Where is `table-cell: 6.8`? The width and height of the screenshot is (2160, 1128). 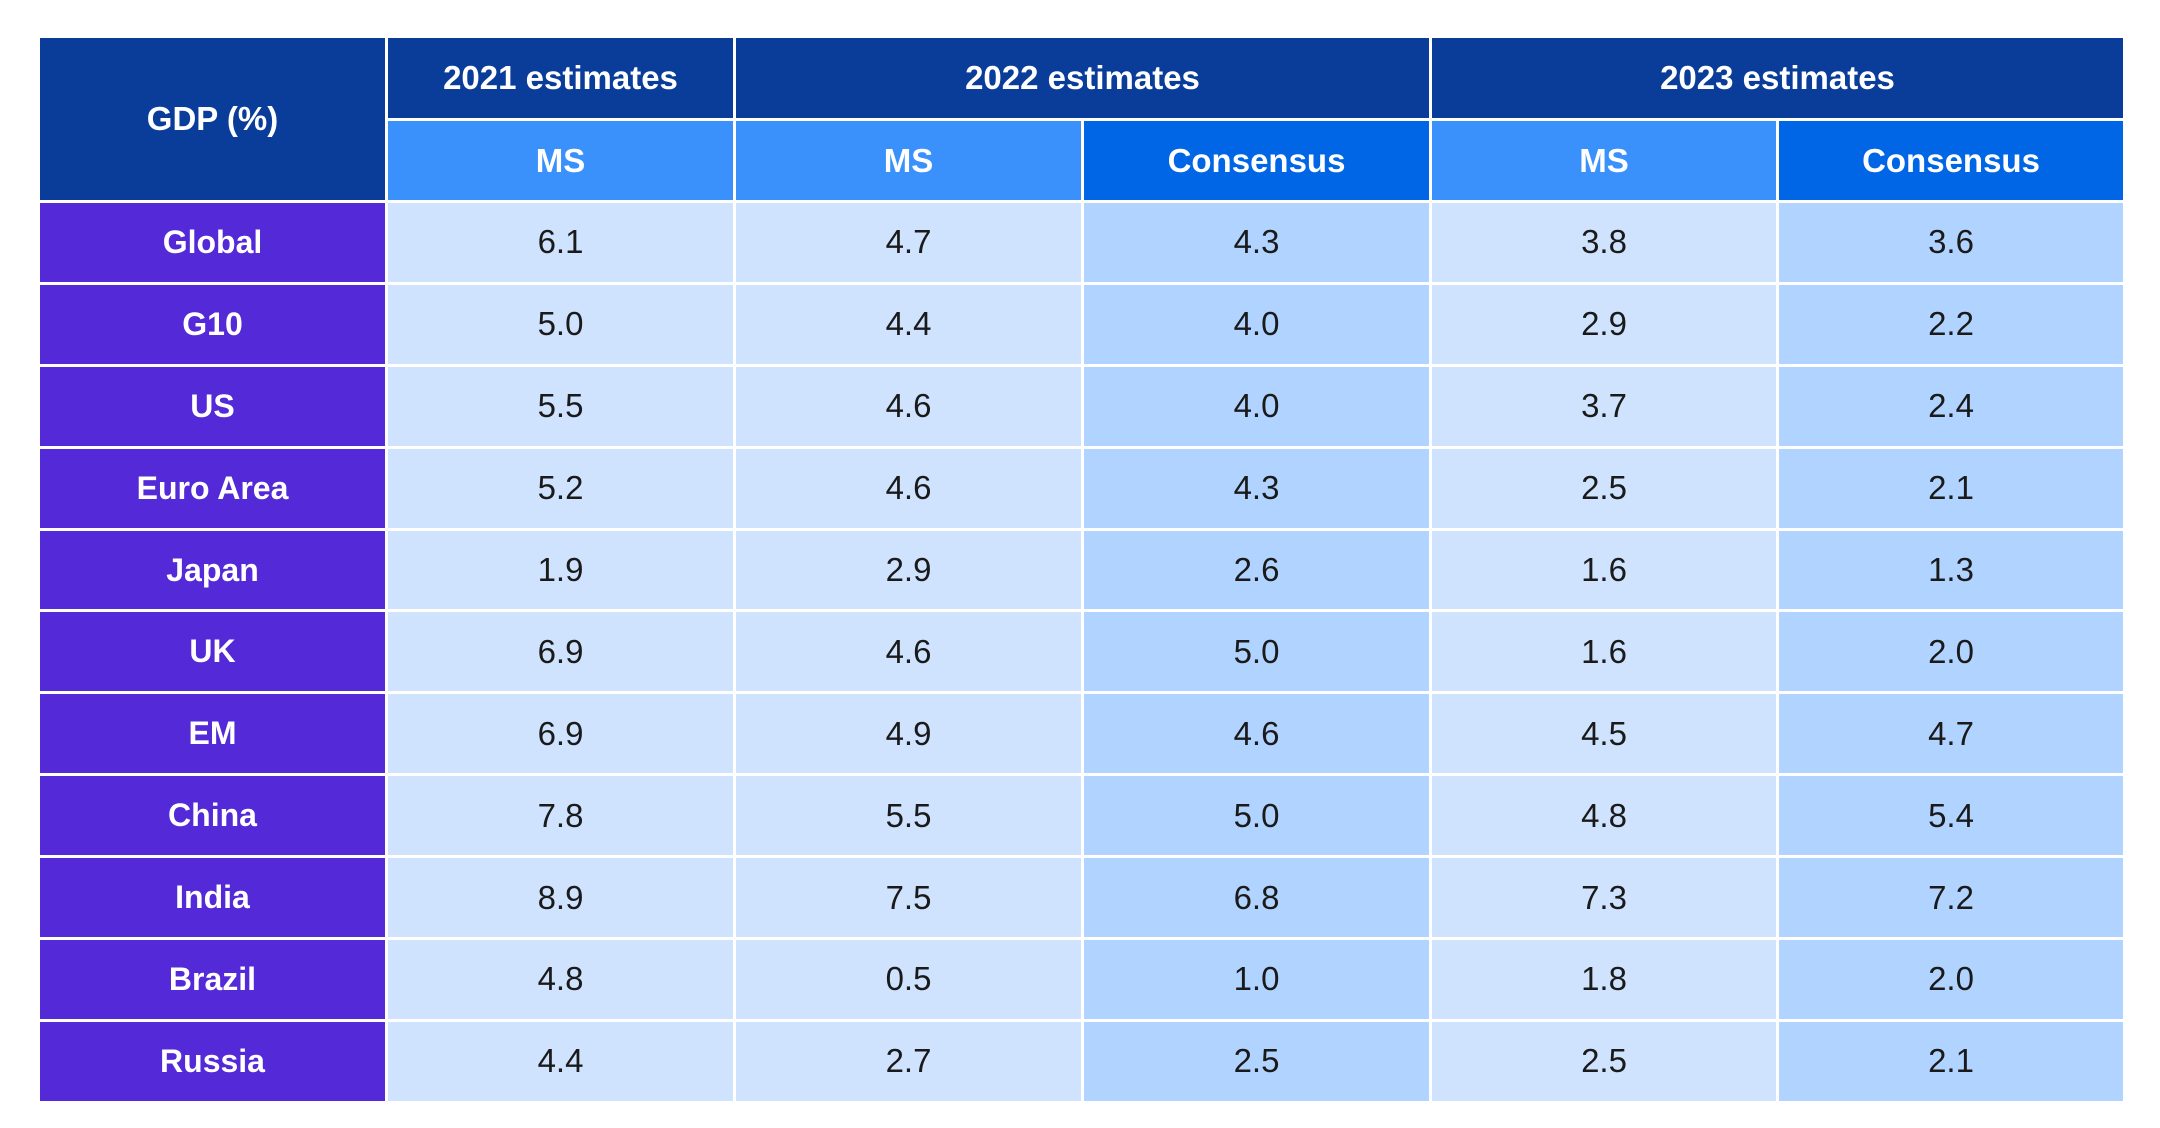 table-cell: 6.8 is located at coordinates (1256, 898).